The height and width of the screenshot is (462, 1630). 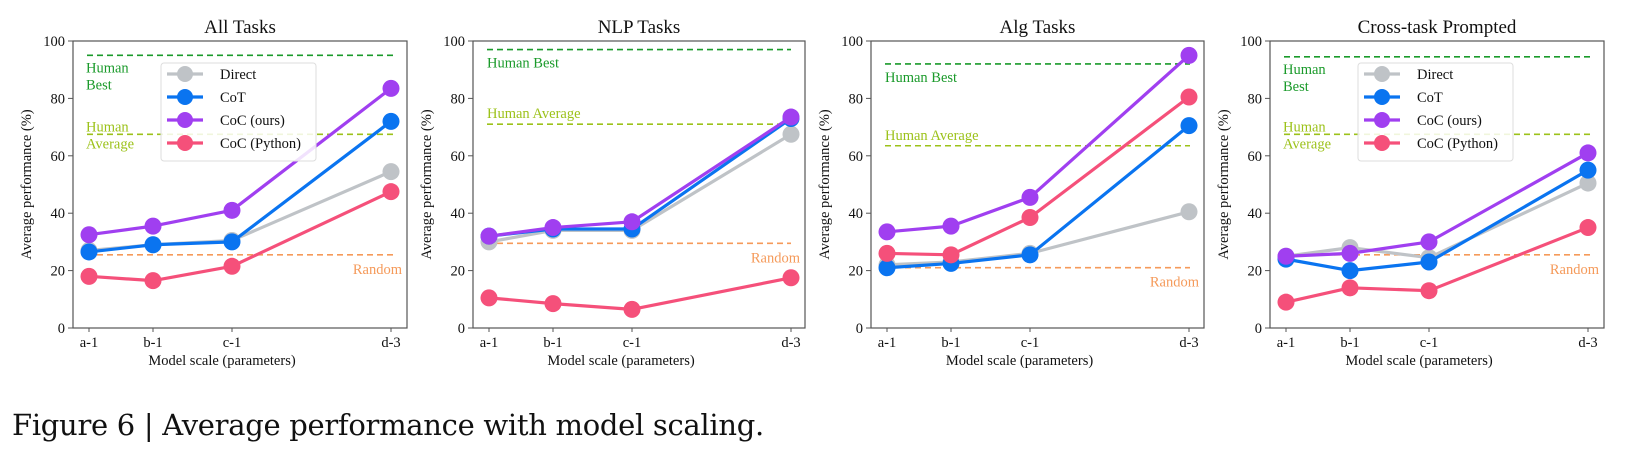 What do you see at coordinates (1296, 87) in the screenshot?
I see `reference-label-human-best-line2: Best` at bounding box center [1296, 87].